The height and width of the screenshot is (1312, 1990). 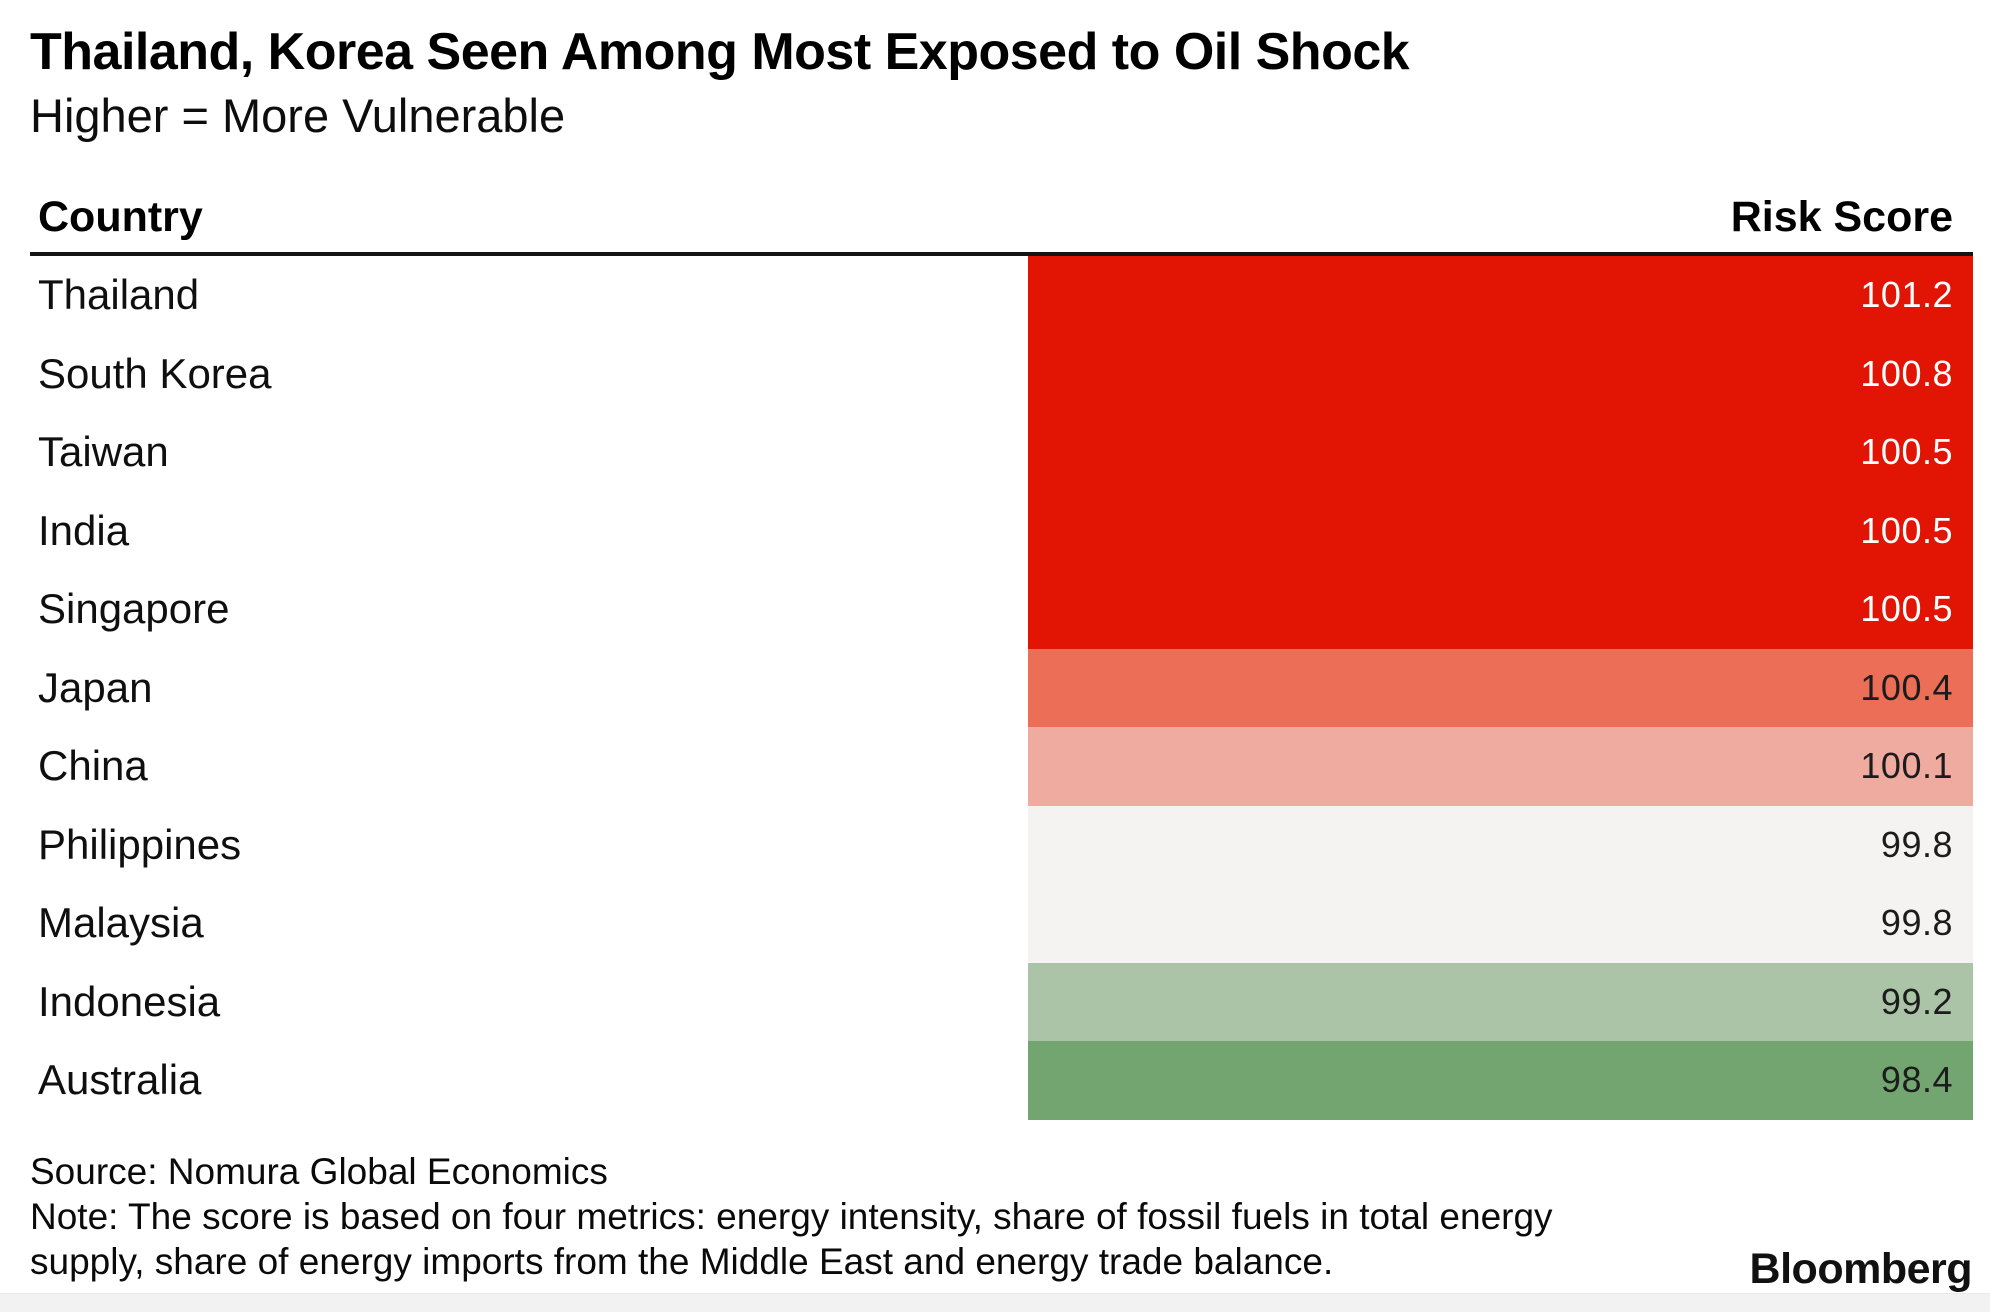 What do you see at coordinates (514, 1080) in the screenshot?
I see `country-label: Australia` at bounding box center [514, 1080].